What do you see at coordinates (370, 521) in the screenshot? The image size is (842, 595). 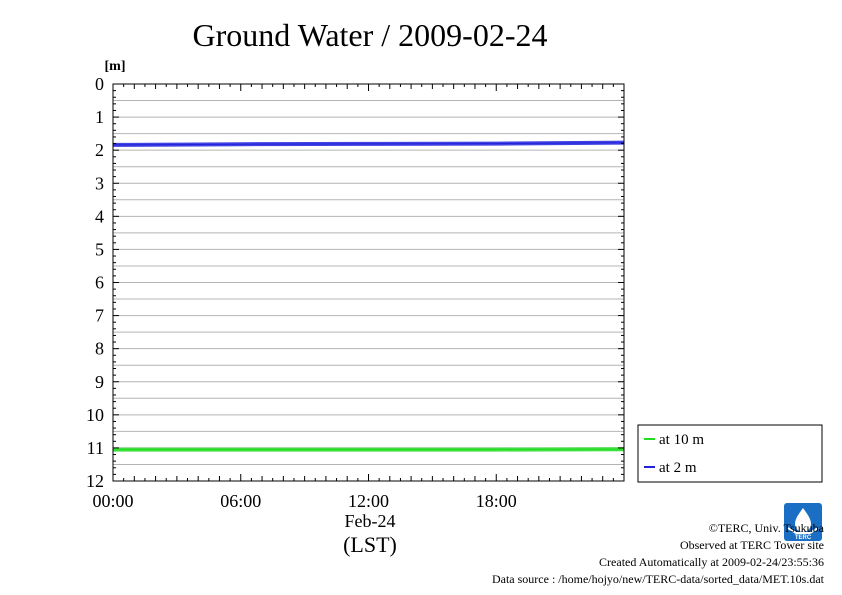 I see `x-axis-date-label: Feb-24` at bounding box center [370, 521].